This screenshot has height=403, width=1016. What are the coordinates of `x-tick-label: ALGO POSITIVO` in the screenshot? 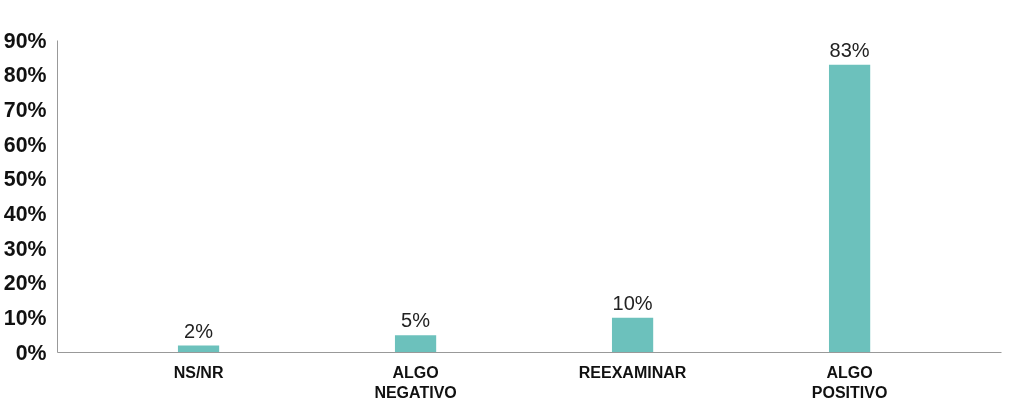 It's located at (849, 382).